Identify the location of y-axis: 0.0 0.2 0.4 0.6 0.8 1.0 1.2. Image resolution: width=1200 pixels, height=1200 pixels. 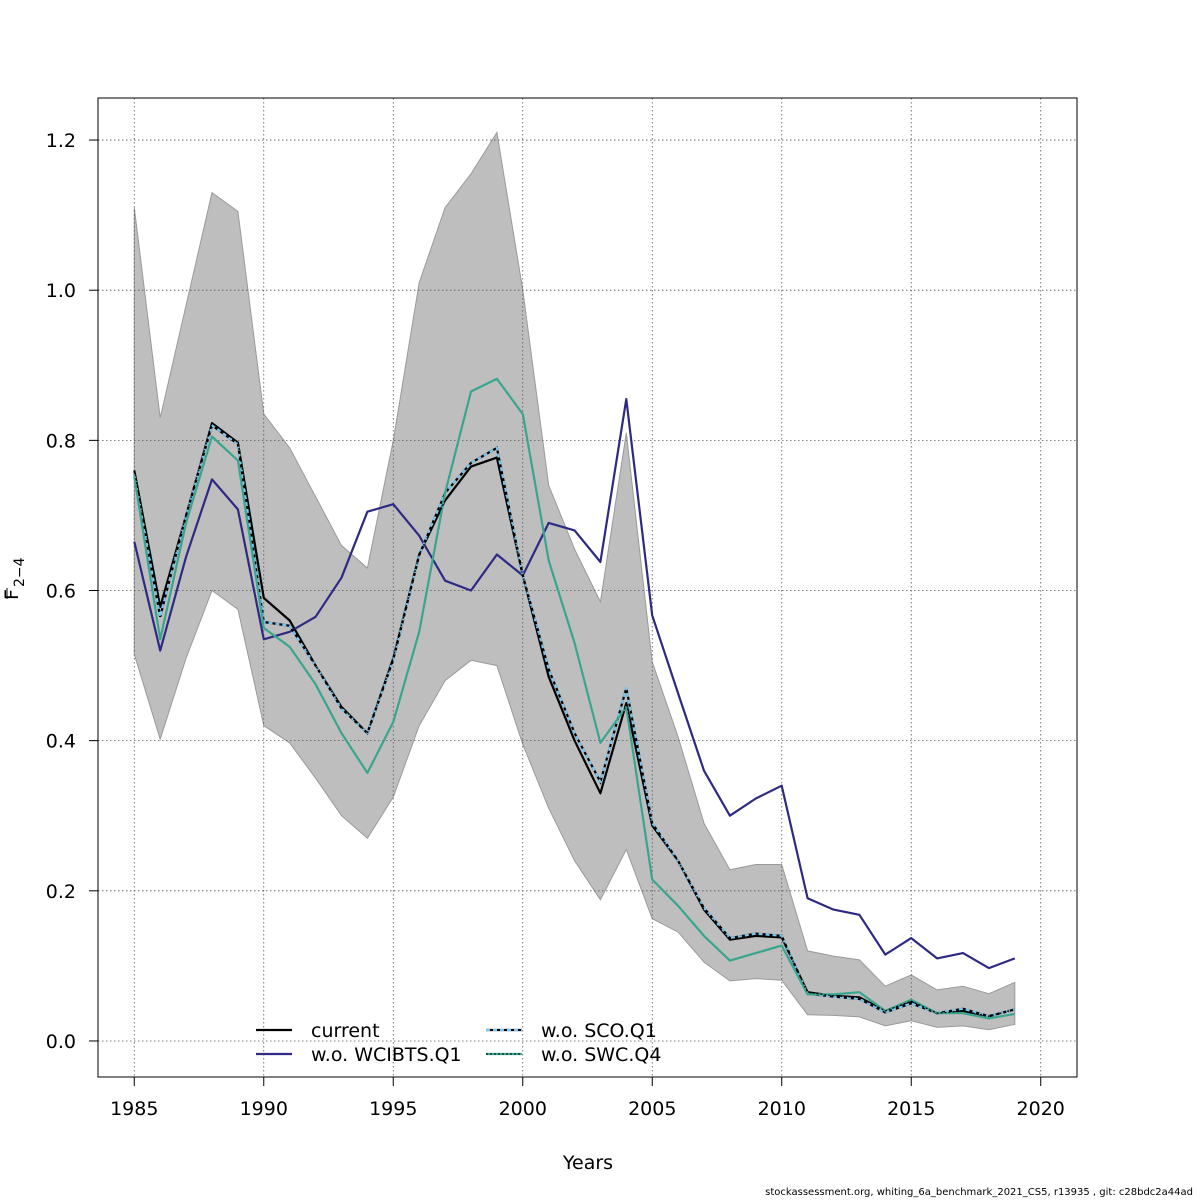
(72, 591).